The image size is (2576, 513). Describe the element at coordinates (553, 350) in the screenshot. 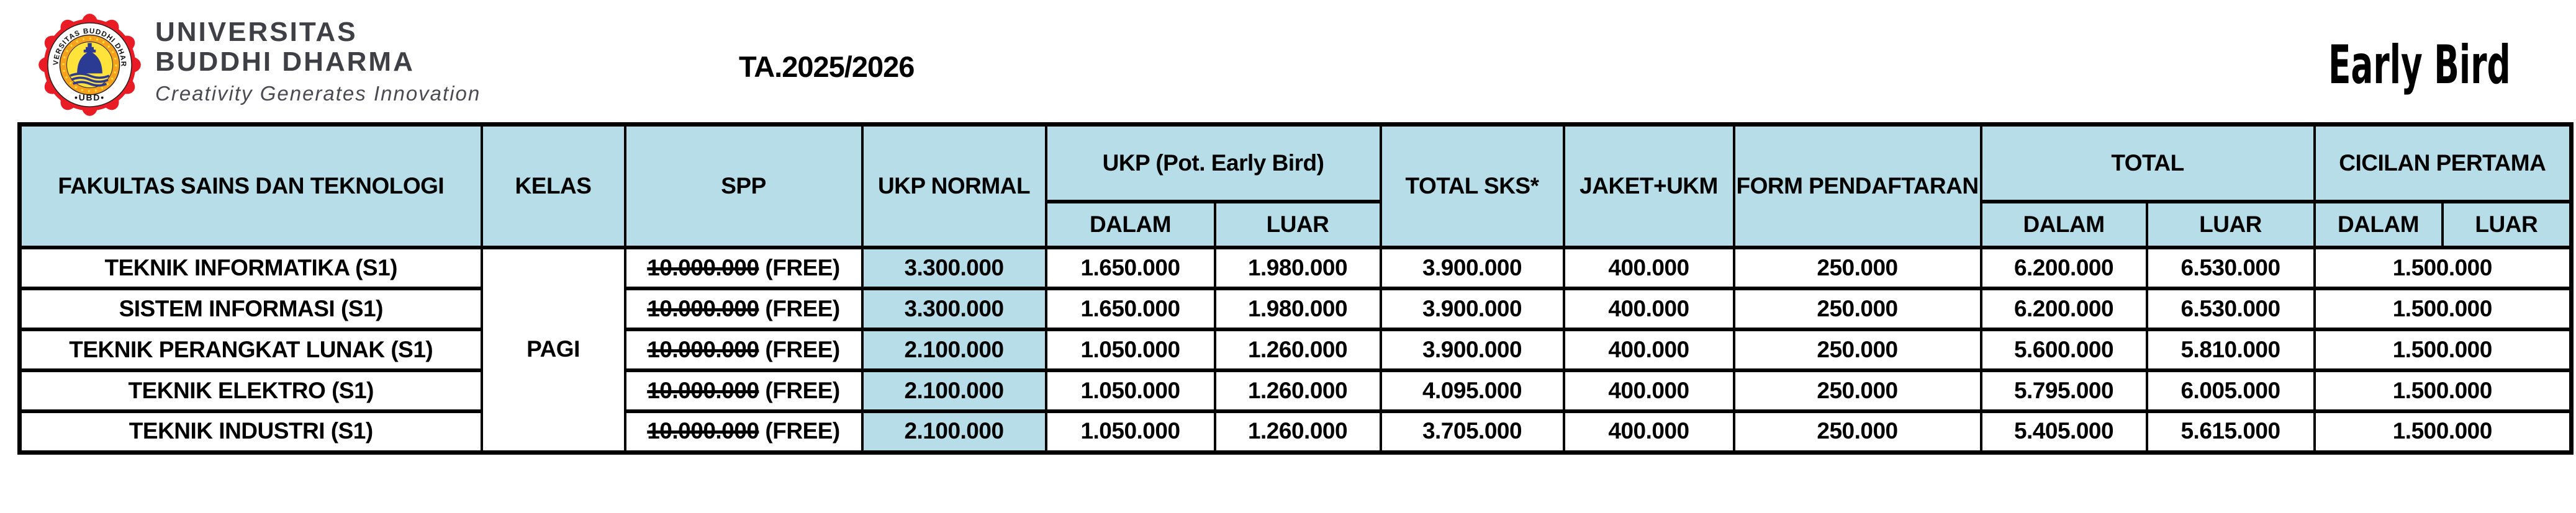

I see `cell-kelas: PAGI` at that location.